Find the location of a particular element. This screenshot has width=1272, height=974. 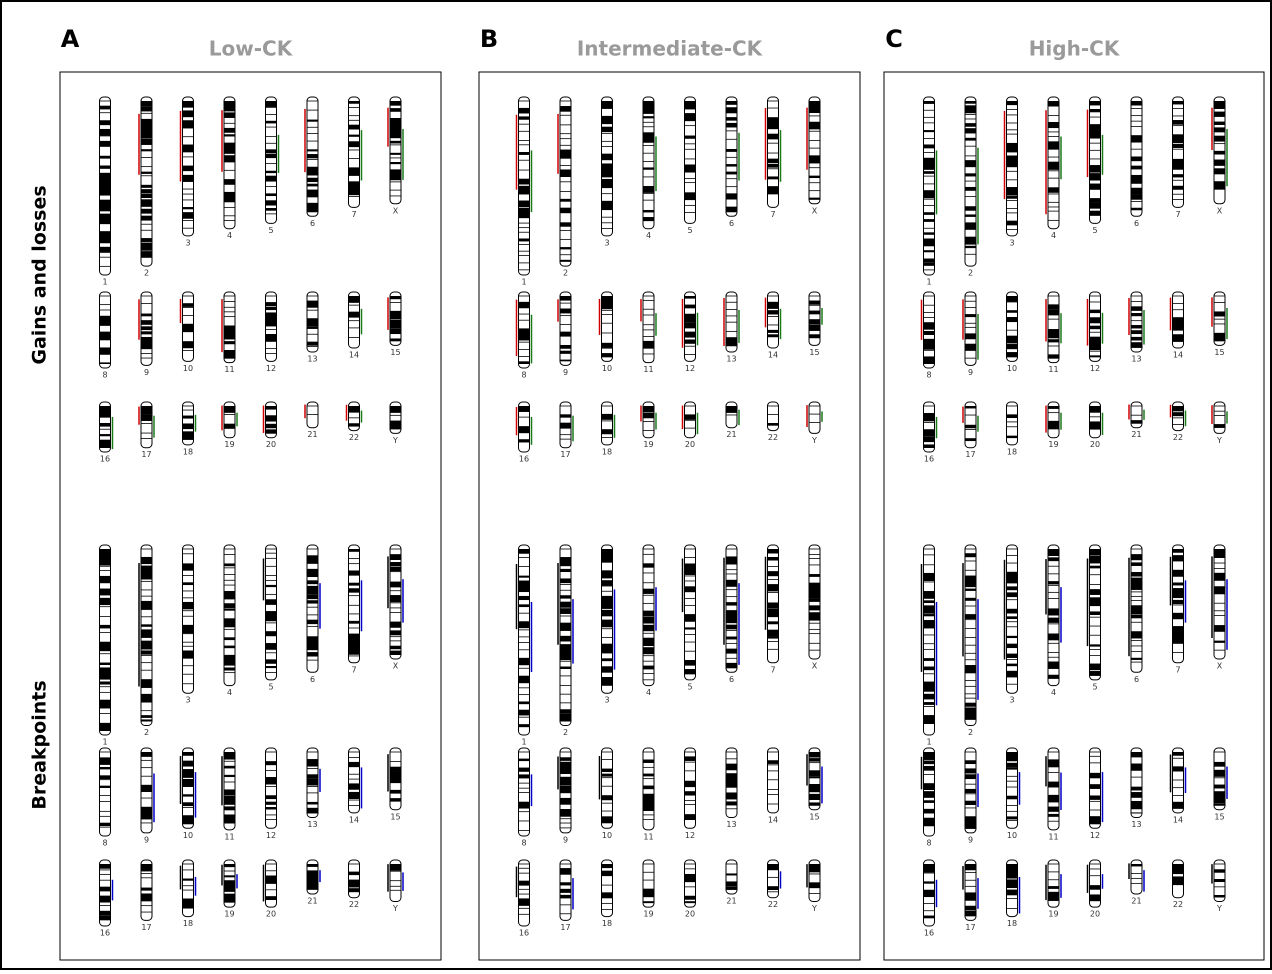

chromosome-label: 14 is located at coordinates (773, 355).